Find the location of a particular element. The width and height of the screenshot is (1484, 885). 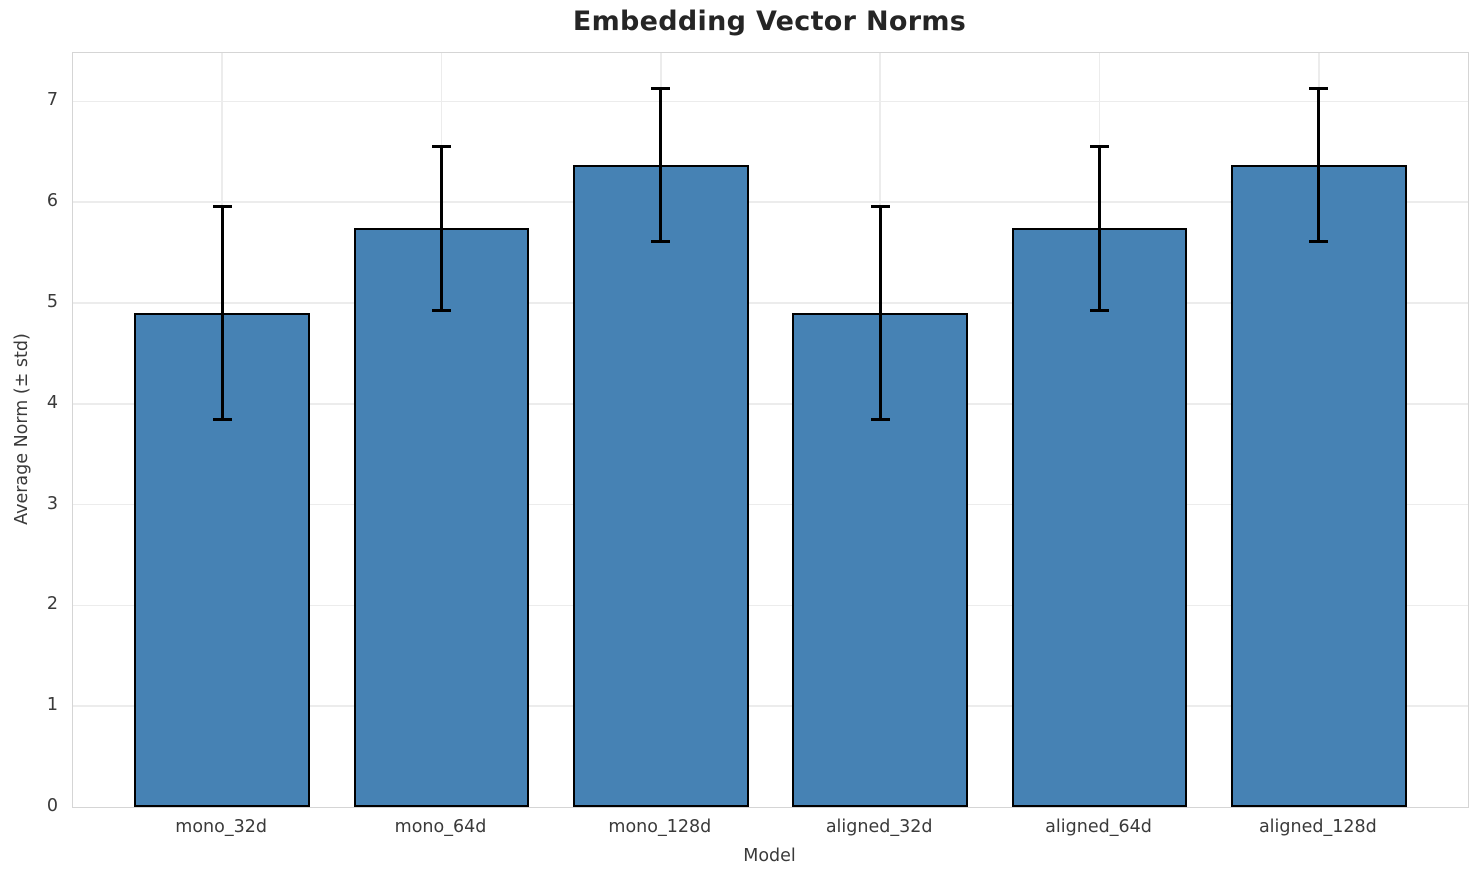

error-bar-aligned_64d is located at coordinates (1099, 228).